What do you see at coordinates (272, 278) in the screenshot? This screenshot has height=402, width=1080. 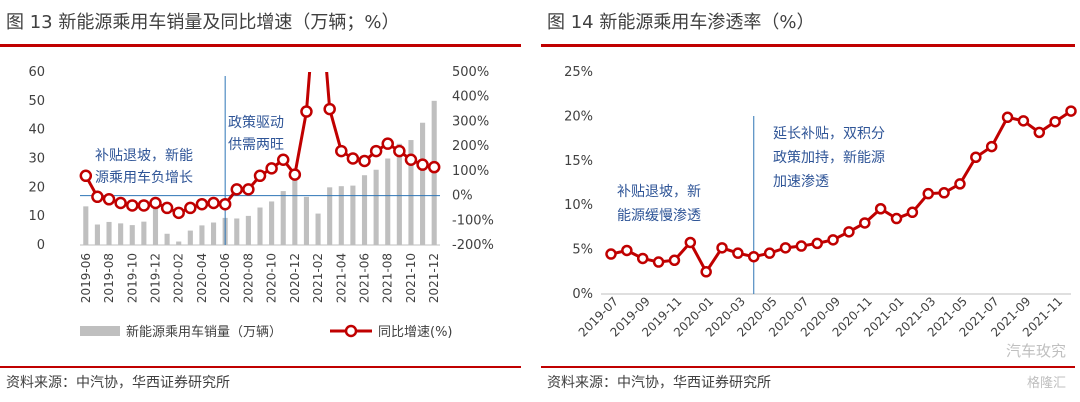 I see `x-tick-label: 2020-10` at bounding box center [272, 278].